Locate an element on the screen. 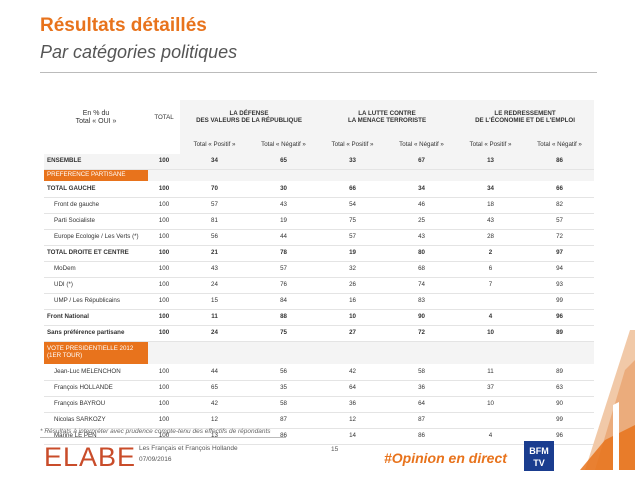  table-cell: 65 is located at coordinates (284, 162).